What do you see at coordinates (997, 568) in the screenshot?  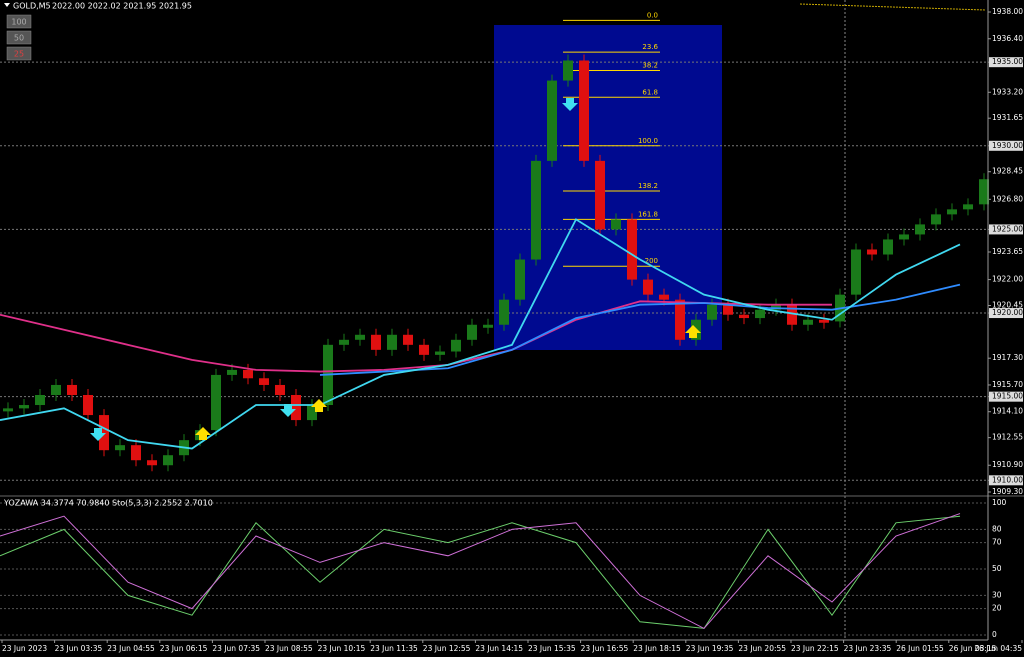 I see `indicator-tick-label: 50` at bounding box center [997, 568].